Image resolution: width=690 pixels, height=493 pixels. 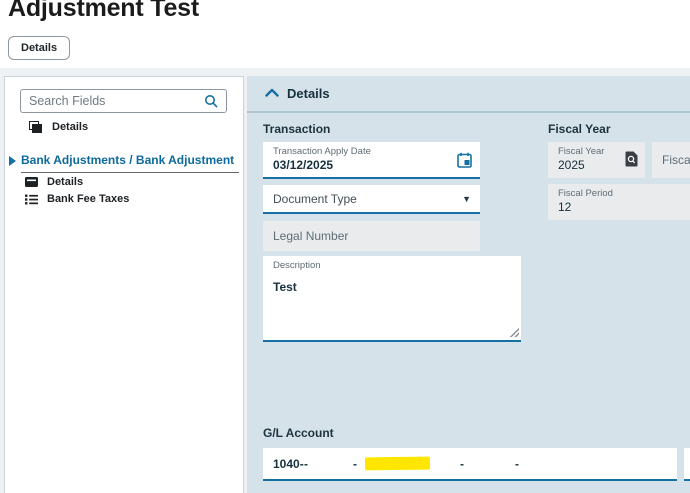 I want to click on sidebar-group-bank-adjustments: Bank Adjustments / Bank Adjustment, so click(x=125, y=162).